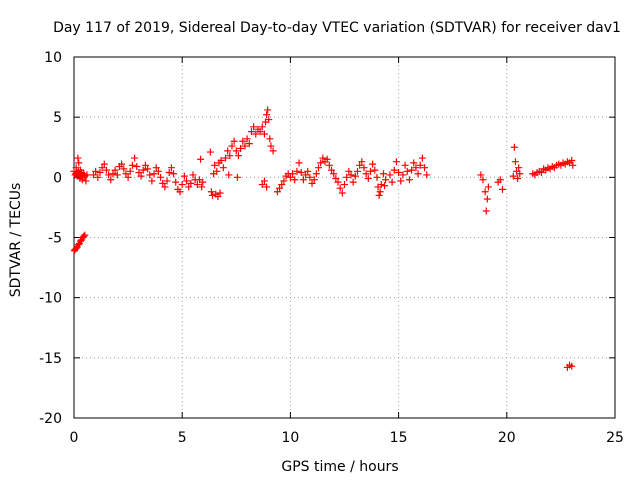 Image resolution: width=640 pixels, height=480 pixels. I want to click on y-tick-label: 10, so click(53, 58).